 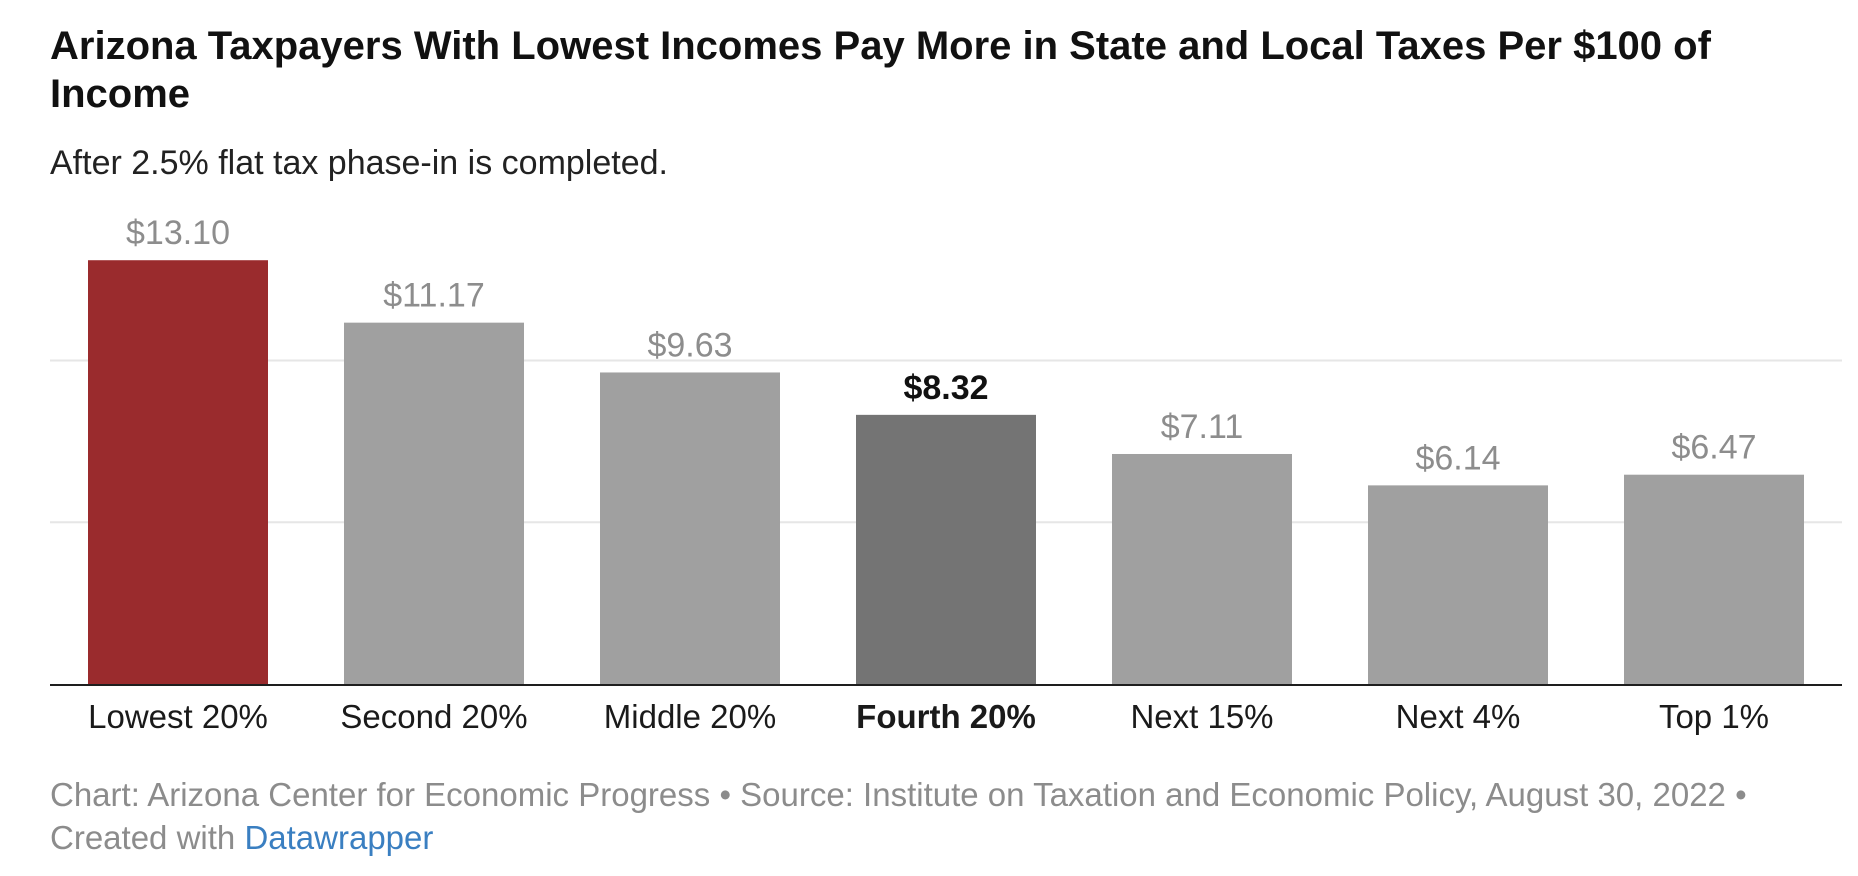 What do you see at coordinates (1713, 448) in the screenshot?
I see `value-label-6: $6.47` at bounding box center [1713, 448].